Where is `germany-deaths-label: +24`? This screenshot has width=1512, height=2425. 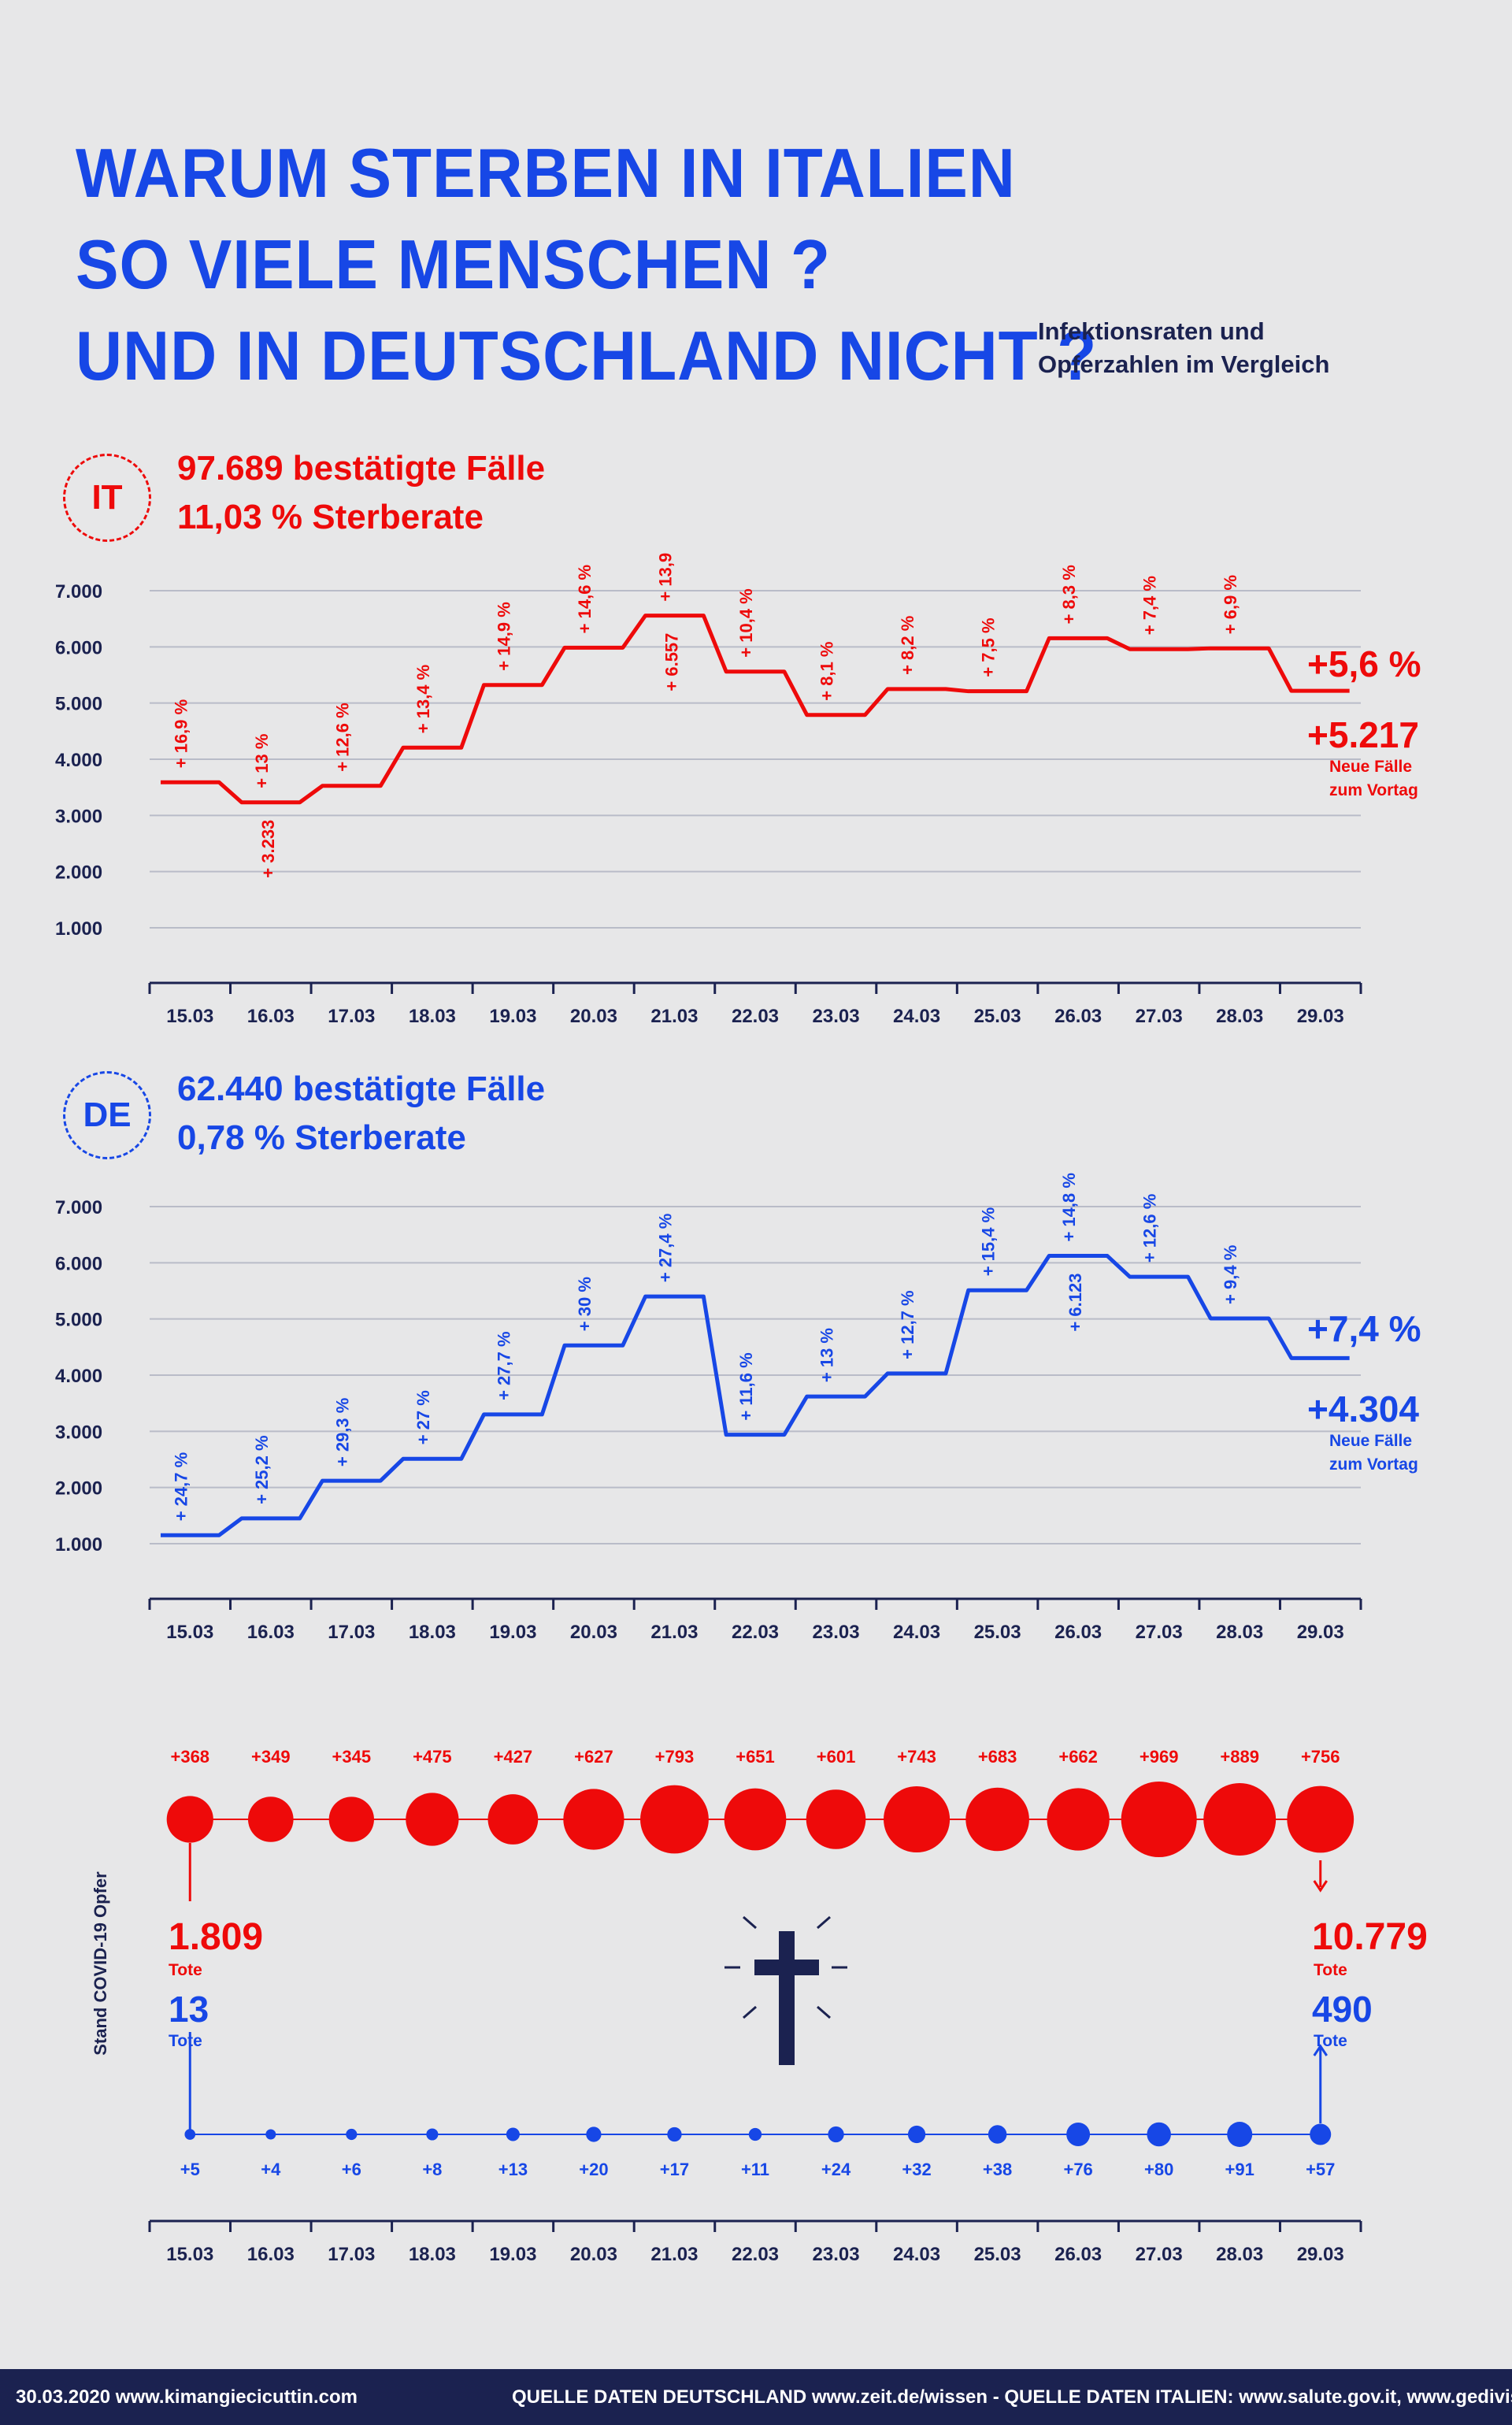 germany-deaths-label: +24 is located at coordinates (836, 2169).